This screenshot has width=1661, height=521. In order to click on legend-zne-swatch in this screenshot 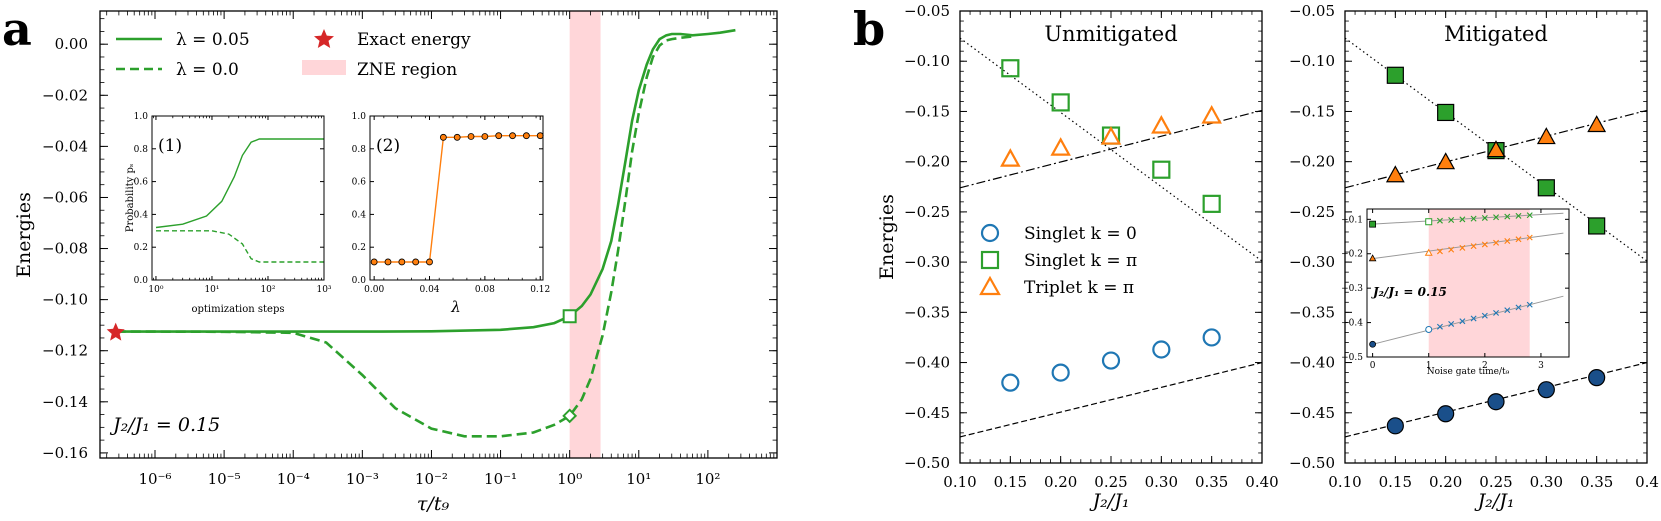, I will do `click(324, 67)`.